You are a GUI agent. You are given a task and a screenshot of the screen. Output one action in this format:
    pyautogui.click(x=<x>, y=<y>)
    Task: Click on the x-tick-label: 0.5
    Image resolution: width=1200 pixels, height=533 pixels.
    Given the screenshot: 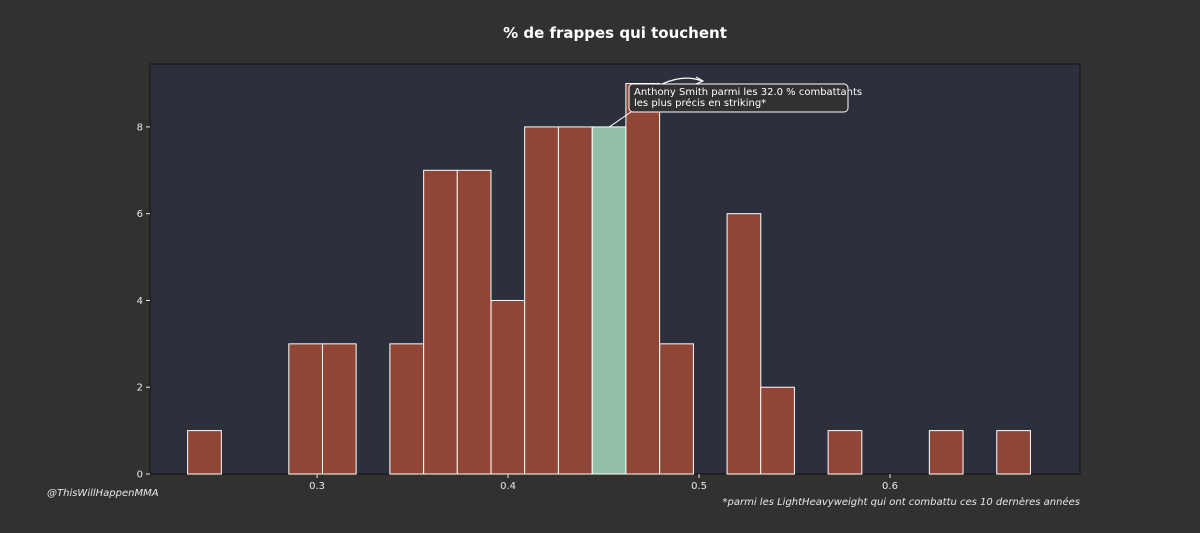 What is the action you would take?
    pyautogui.click(x=699, y=486)
    